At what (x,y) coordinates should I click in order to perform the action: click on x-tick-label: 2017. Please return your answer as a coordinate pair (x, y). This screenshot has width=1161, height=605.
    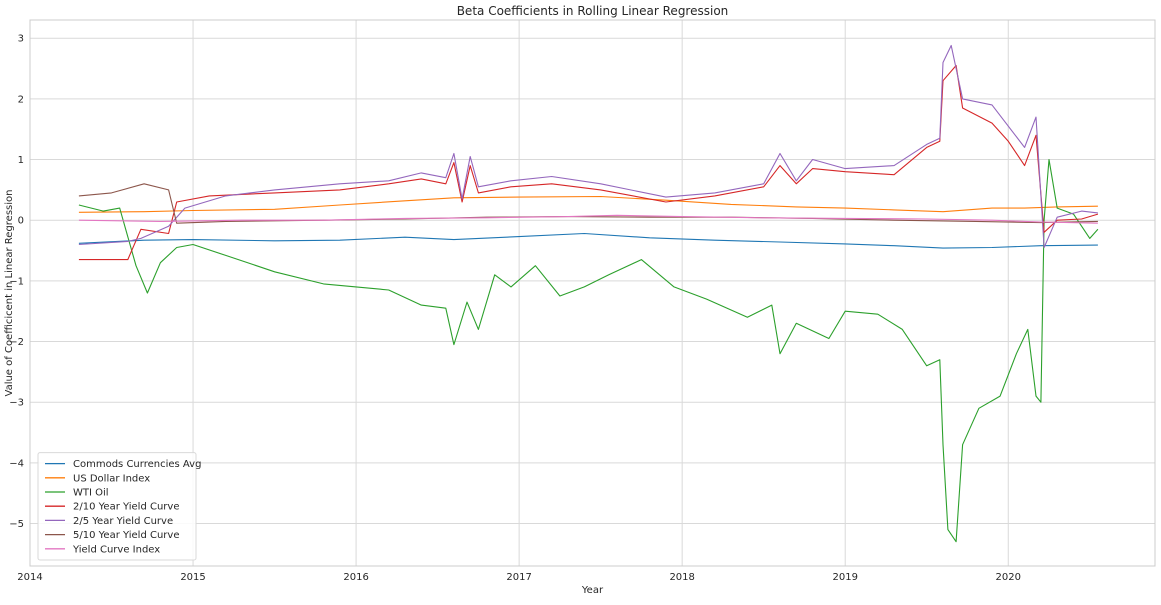
    Looking at the image, I should click on (518, 577).